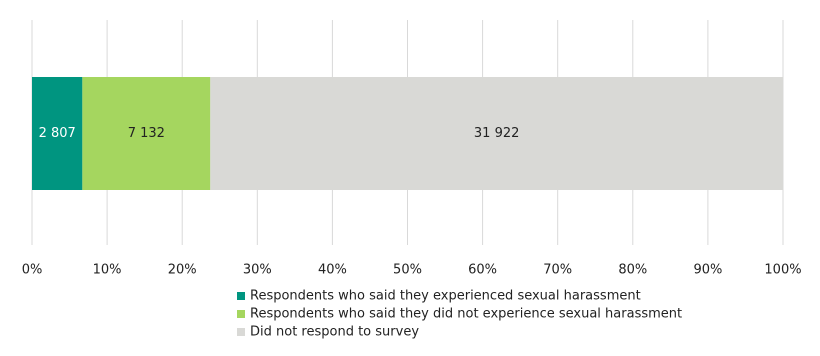 Image resolution: width=820 pixels, height=356 pixels. Describe the element at coordinates (32, 270) in the screenshot. I see `x-tick-label: 0%` at that location.